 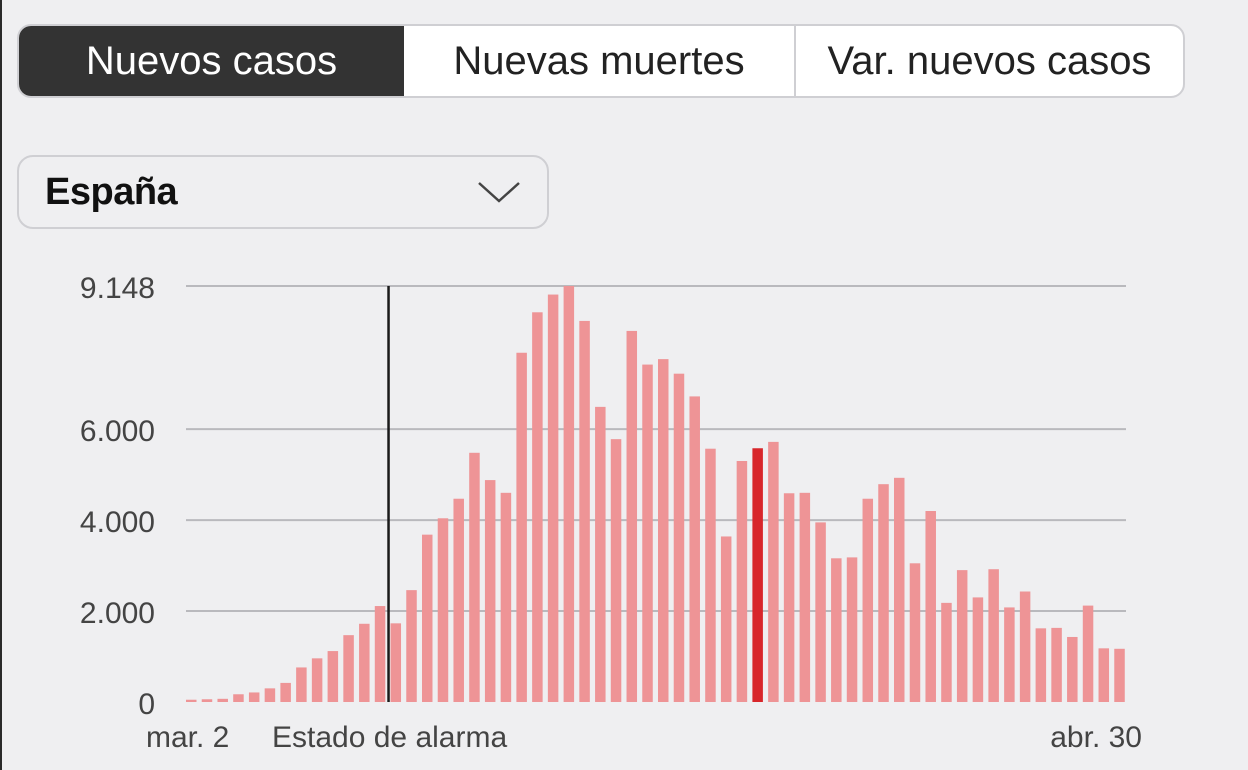 What do you see at coordinates (187, 737) in the screenshot?
I see `x-start-label: mar. 2` at bounding box center [187, 737].